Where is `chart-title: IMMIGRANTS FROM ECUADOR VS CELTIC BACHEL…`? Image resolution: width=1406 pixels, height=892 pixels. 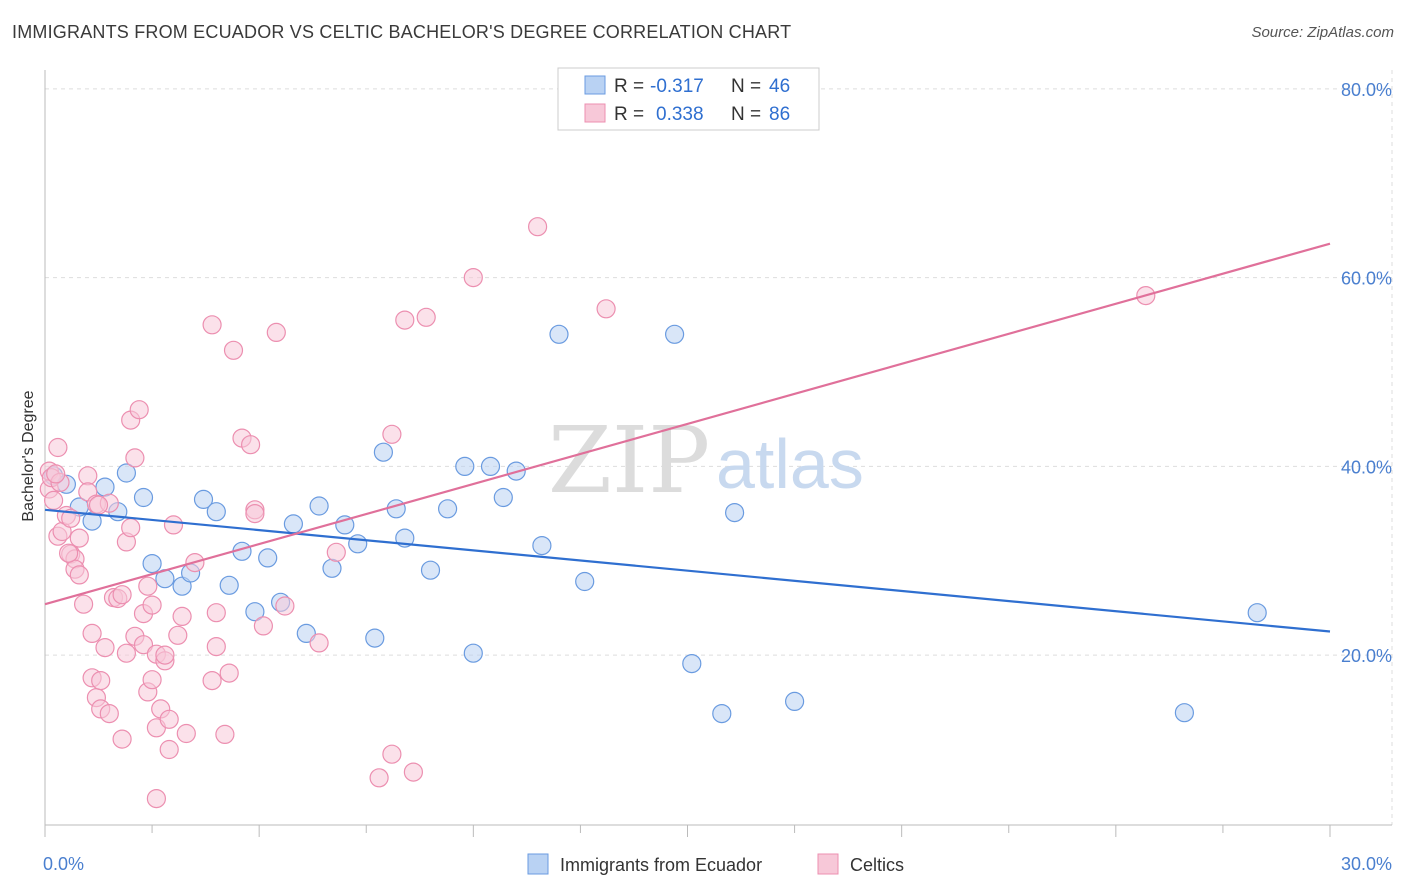 chart-title: IMMIGRANTS FROM ECUADOR VS CELTIC BACHEL… is located at coordinates (402, 32).